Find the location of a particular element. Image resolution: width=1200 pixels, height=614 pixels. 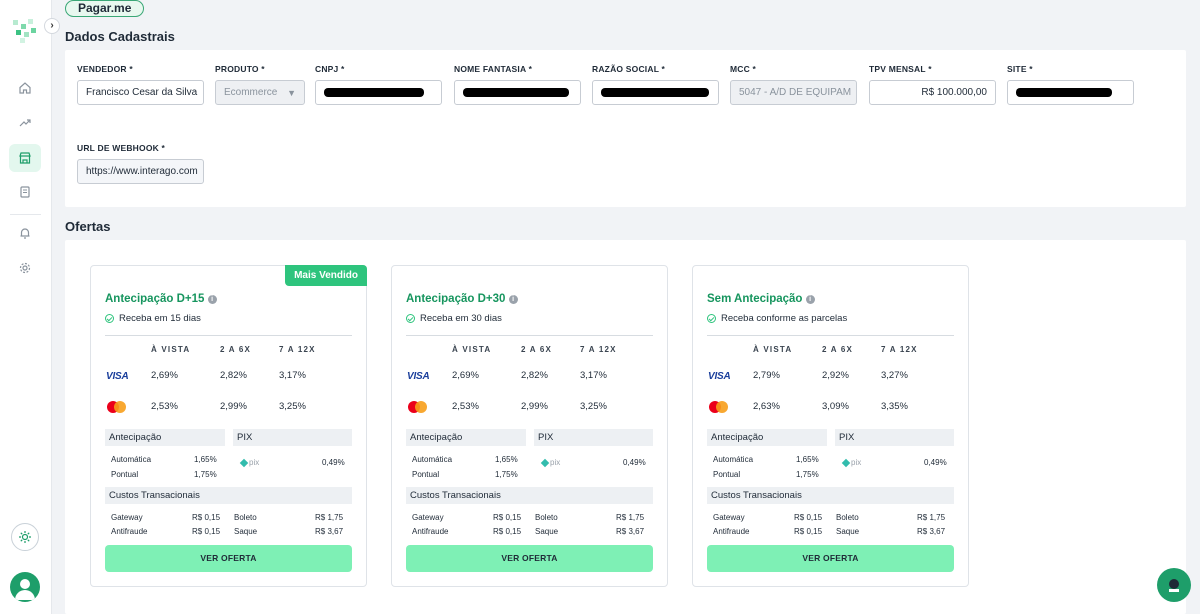

nav-documents is located at coordinates (25, 192).